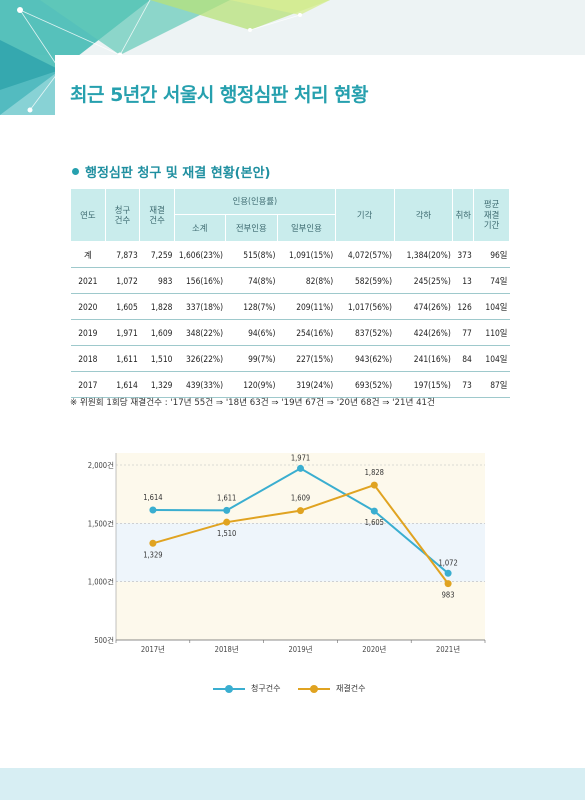 This screenshot has height=800, width=585. I want to click on header-full-accept: 전부인용, so click(251, 228).